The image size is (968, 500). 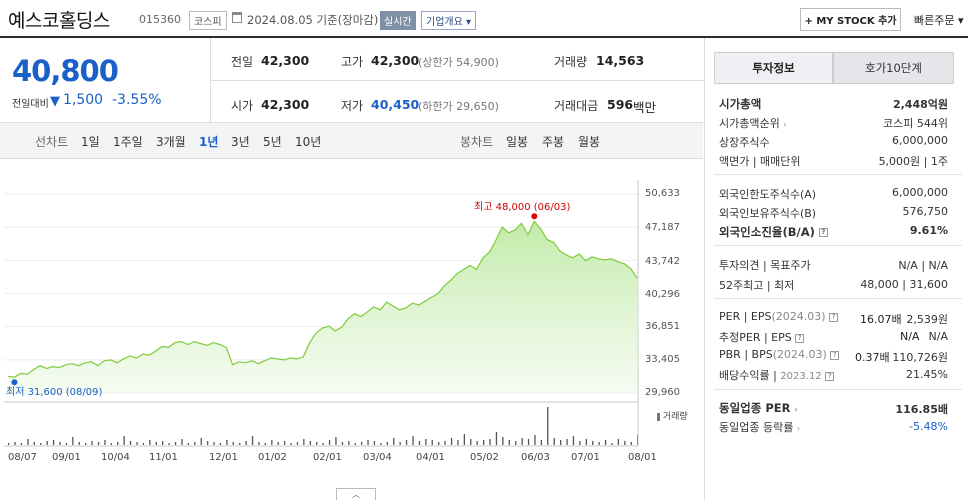 I want to click on tab-weekly: 주봉, so click(x=553, y=142).